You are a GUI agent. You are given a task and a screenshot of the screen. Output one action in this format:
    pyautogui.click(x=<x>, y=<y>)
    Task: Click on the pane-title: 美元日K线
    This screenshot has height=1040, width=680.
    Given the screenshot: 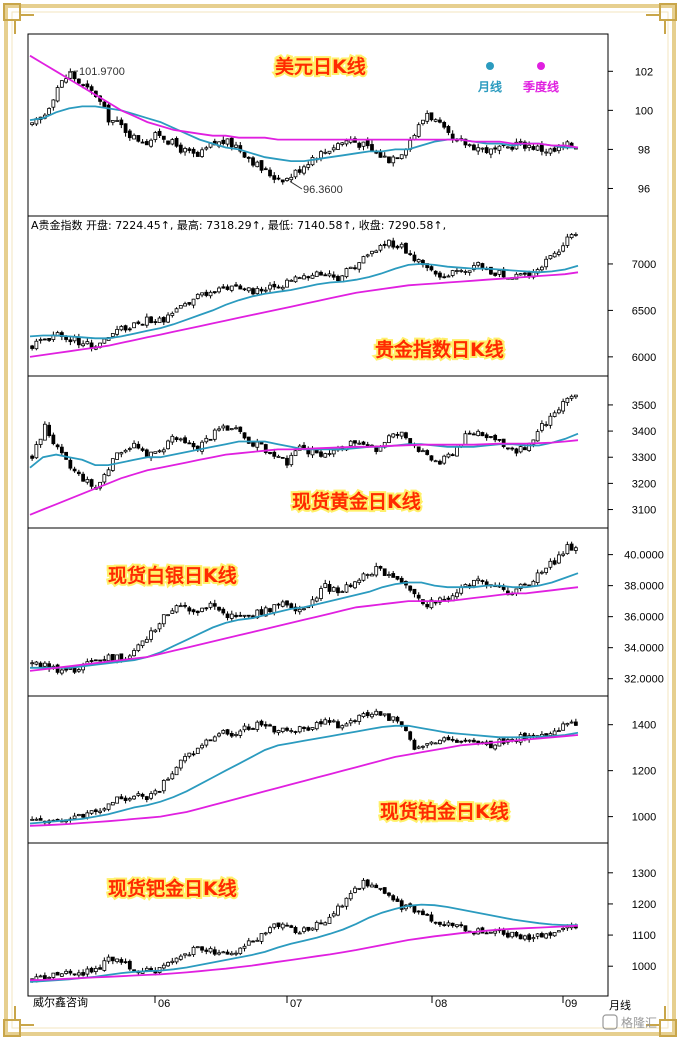 What is the action you would take?
    pyautogui.click(x=320, y=66)
    